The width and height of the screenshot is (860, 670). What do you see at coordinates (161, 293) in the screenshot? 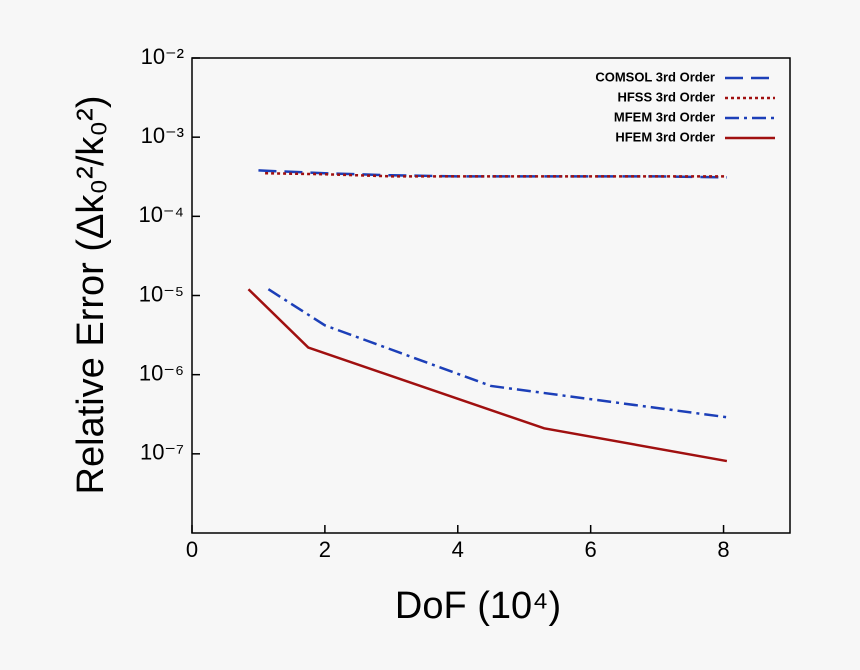
I see `y-tick-label: 10⁻⁵` at bounding box center [161, 293].